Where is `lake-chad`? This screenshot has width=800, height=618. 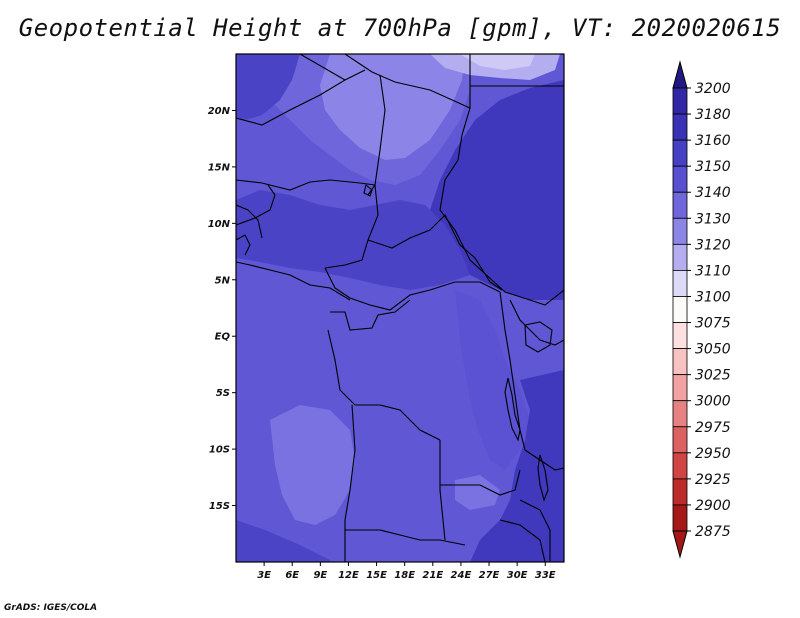 lake-chad is located at coordinates (368, 190).